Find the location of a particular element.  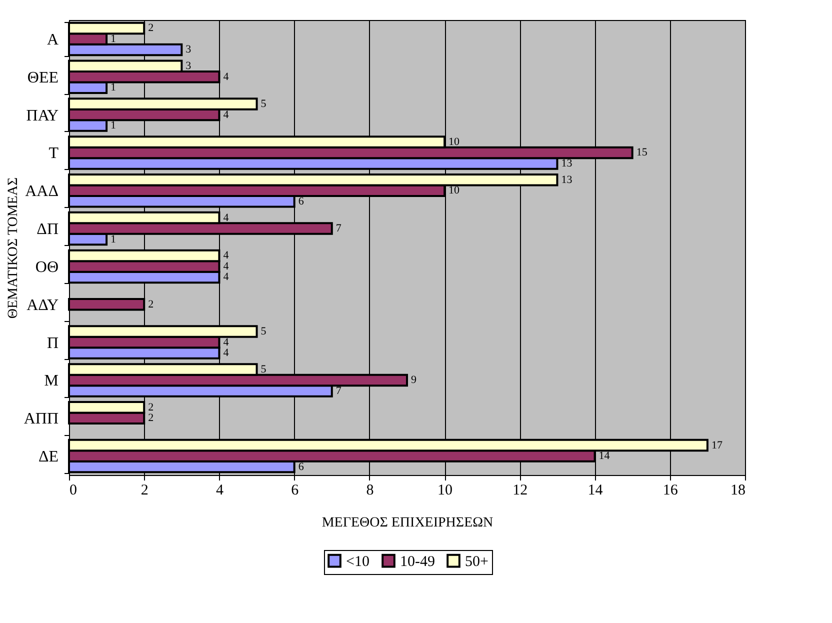

y-tick-label: ΘΕΕ is located at coordinates (42, 77).